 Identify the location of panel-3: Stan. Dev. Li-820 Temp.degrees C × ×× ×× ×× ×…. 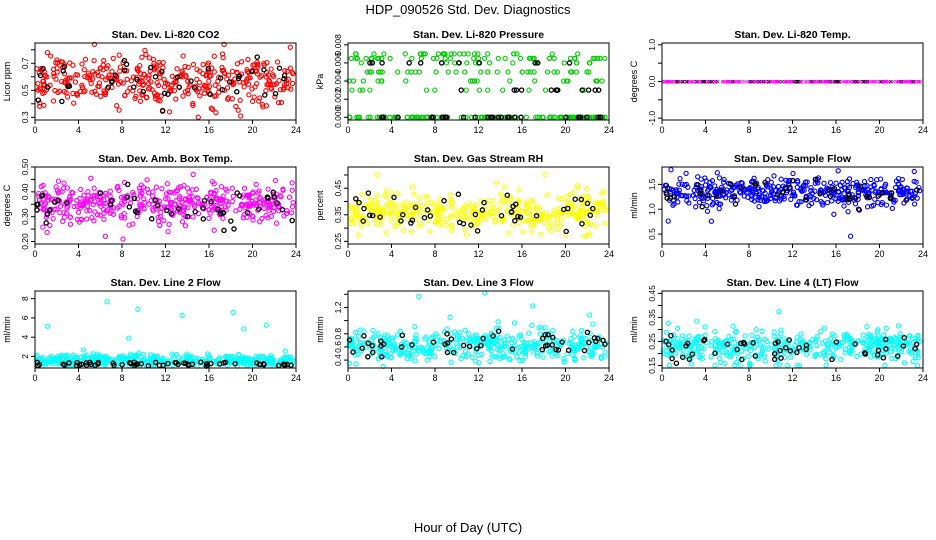
(778, 82).